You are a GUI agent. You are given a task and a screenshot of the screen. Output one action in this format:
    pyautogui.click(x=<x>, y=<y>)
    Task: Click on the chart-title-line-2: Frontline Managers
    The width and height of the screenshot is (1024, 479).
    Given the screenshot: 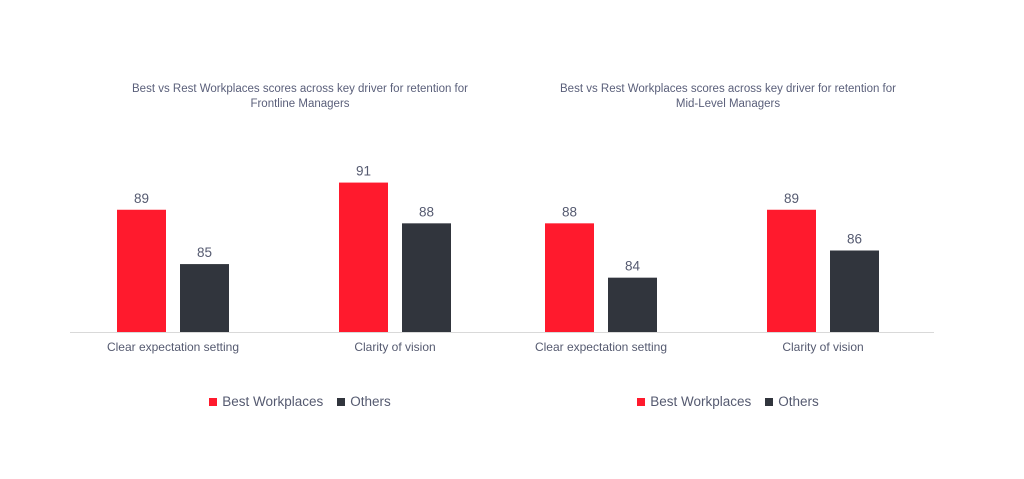 What is the action you would take?
    pyautogui.click(x=300, y=104)
    